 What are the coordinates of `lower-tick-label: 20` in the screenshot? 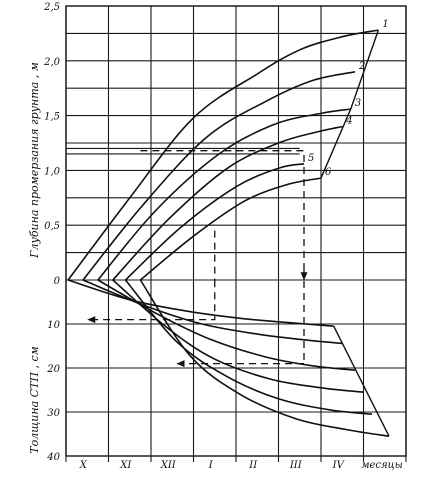 It's located at (53, 369).